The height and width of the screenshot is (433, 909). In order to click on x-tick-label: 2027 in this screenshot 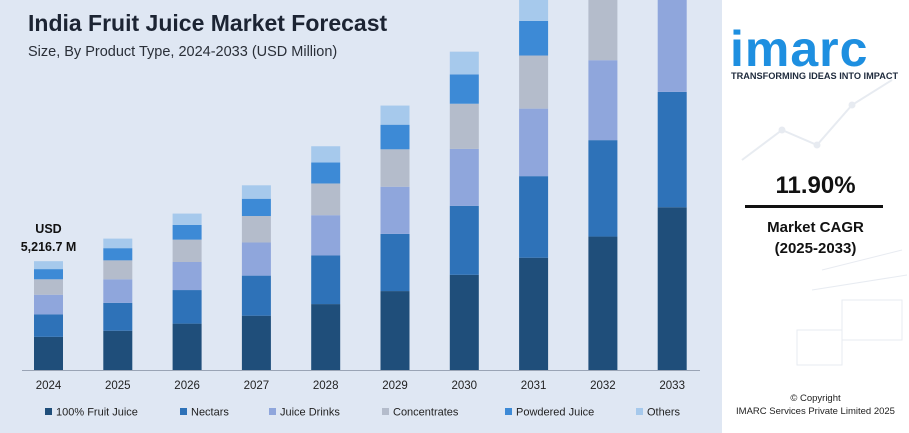, I will do `click(257, 386)`.